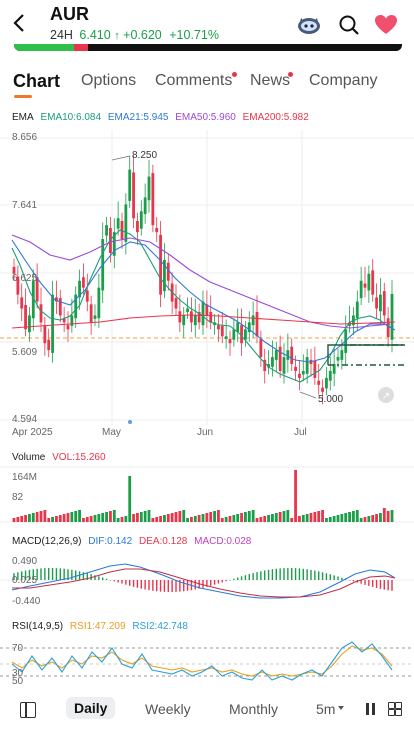  What do you see at coordinates (207, 582) in the screenshot?
I see `macd-chart` at bounding box center [207, 582].